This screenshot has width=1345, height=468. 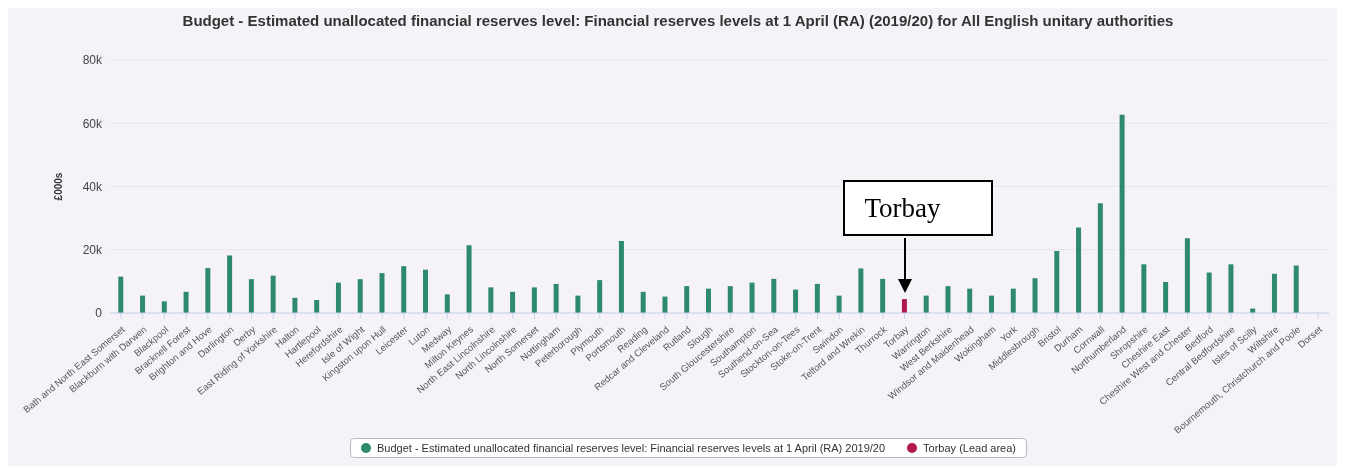 What do you see at coordinates (678, 20) in the screenshot?
I see `chart-title: Budget - Estimated unallocated financial reserves level: Financial reserves levels at 1 April (RA) (2019/20) for All English unitary authorities` at bounding box center [678, 20].